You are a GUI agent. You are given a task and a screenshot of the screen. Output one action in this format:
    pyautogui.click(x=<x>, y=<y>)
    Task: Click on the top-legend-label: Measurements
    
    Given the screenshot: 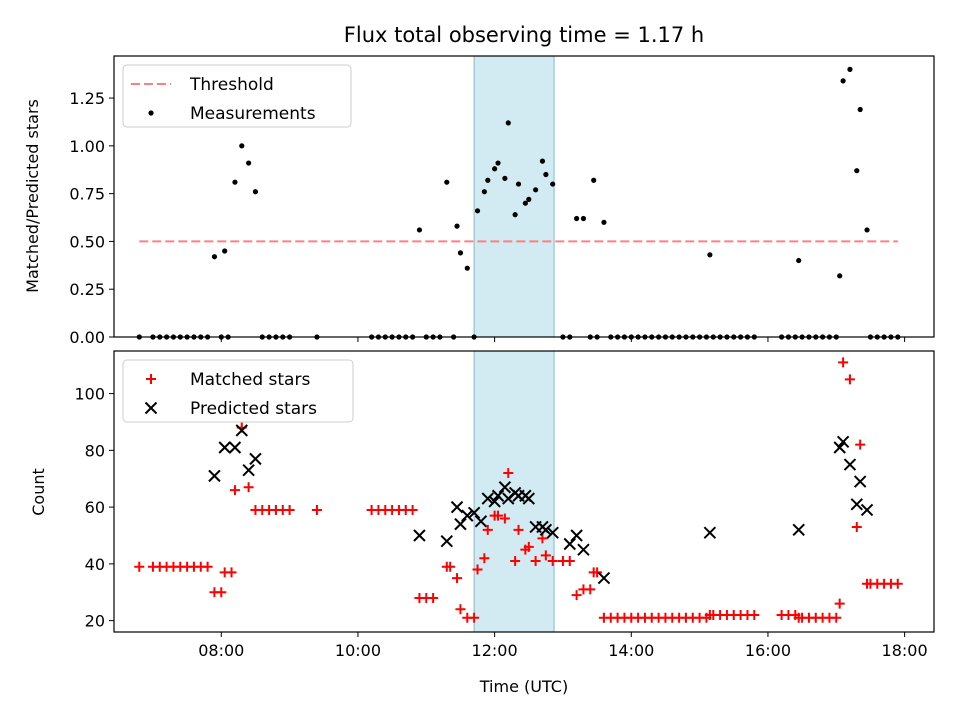 What is the action you would take?
    pyautogui.click(x=253, y=114)
    